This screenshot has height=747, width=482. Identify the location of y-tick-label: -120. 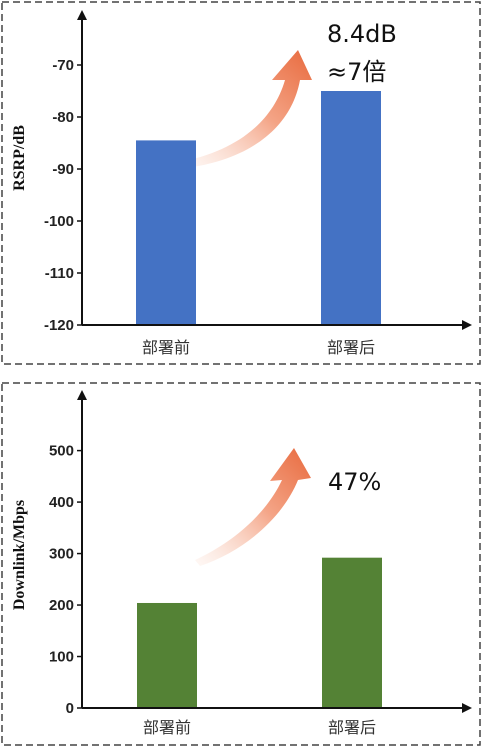
(59, 325).